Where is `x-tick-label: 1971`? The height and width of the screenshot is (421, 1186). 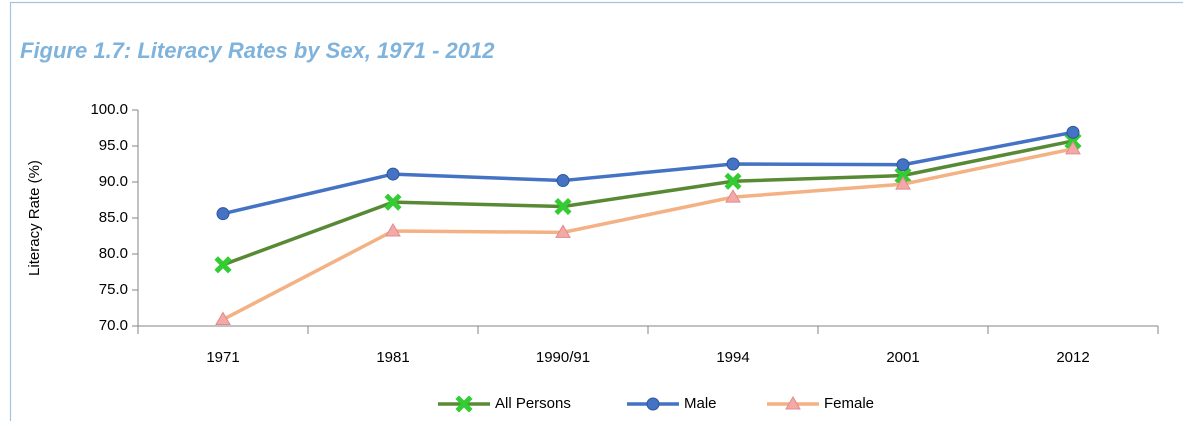 x-tick-label: 1971 is located at coordinates (222, 357).